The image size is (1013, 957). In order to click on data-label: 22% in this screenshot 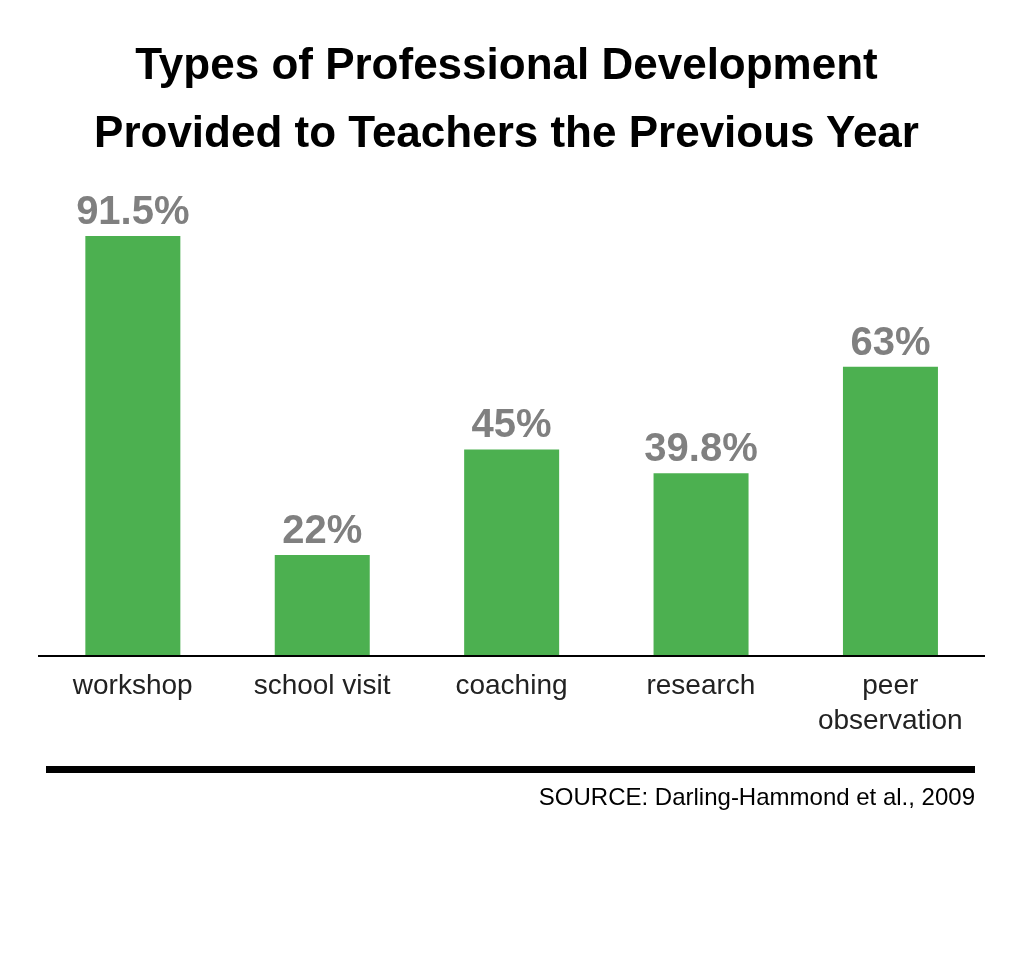, I will do `click(322, 529)`.